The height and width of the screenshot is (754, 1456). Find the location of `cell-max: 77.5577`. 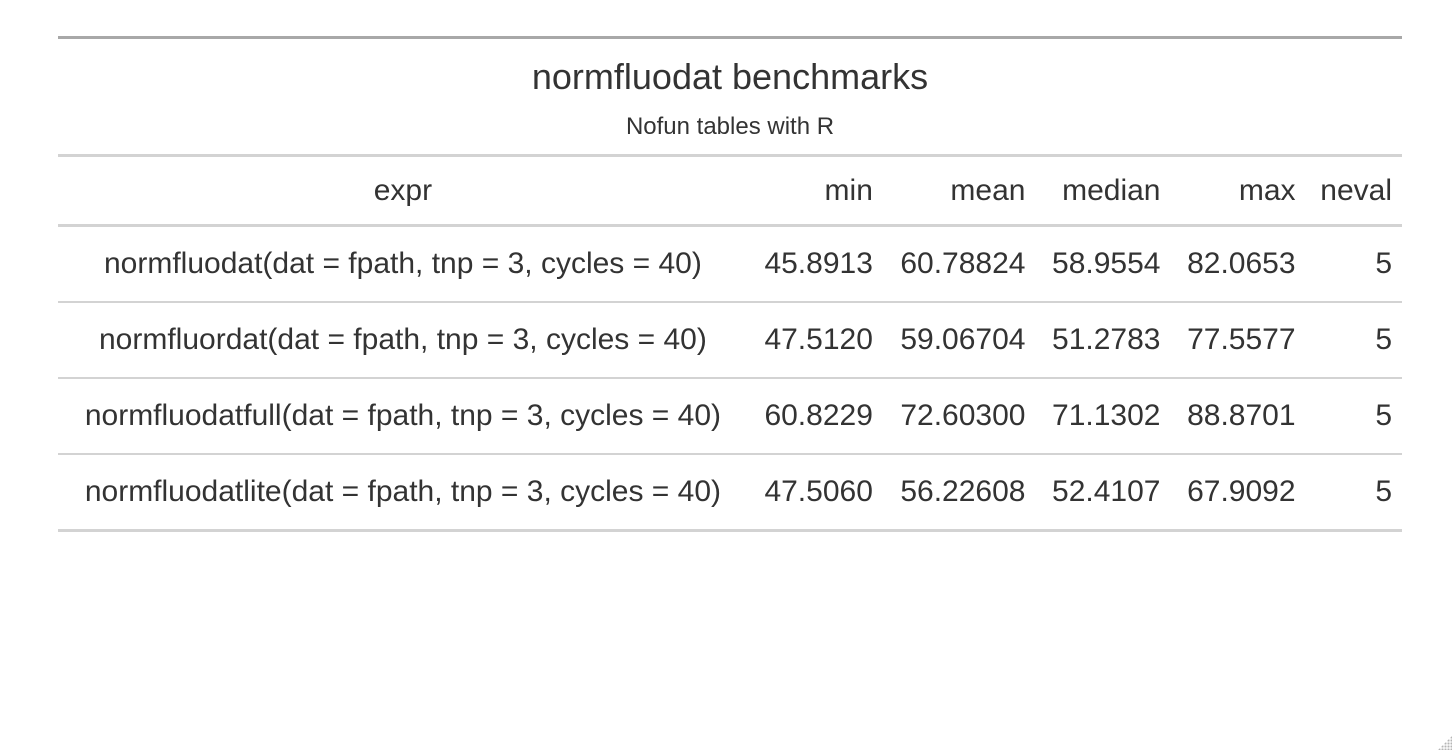

cell-max: 77.5577 is located at coordinates (1238, 340).